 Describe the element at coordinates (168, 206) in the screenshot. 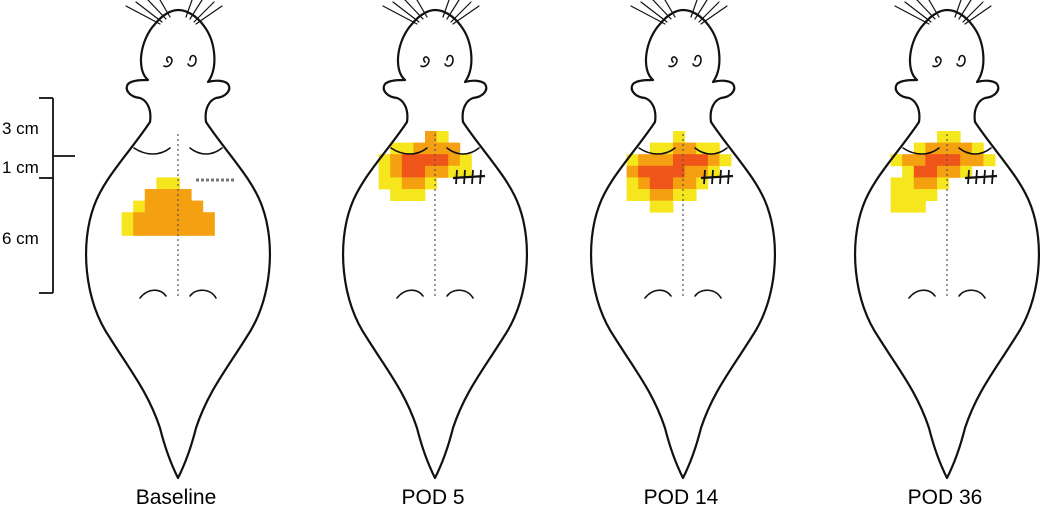

I see `heatmap-grid` at that location.